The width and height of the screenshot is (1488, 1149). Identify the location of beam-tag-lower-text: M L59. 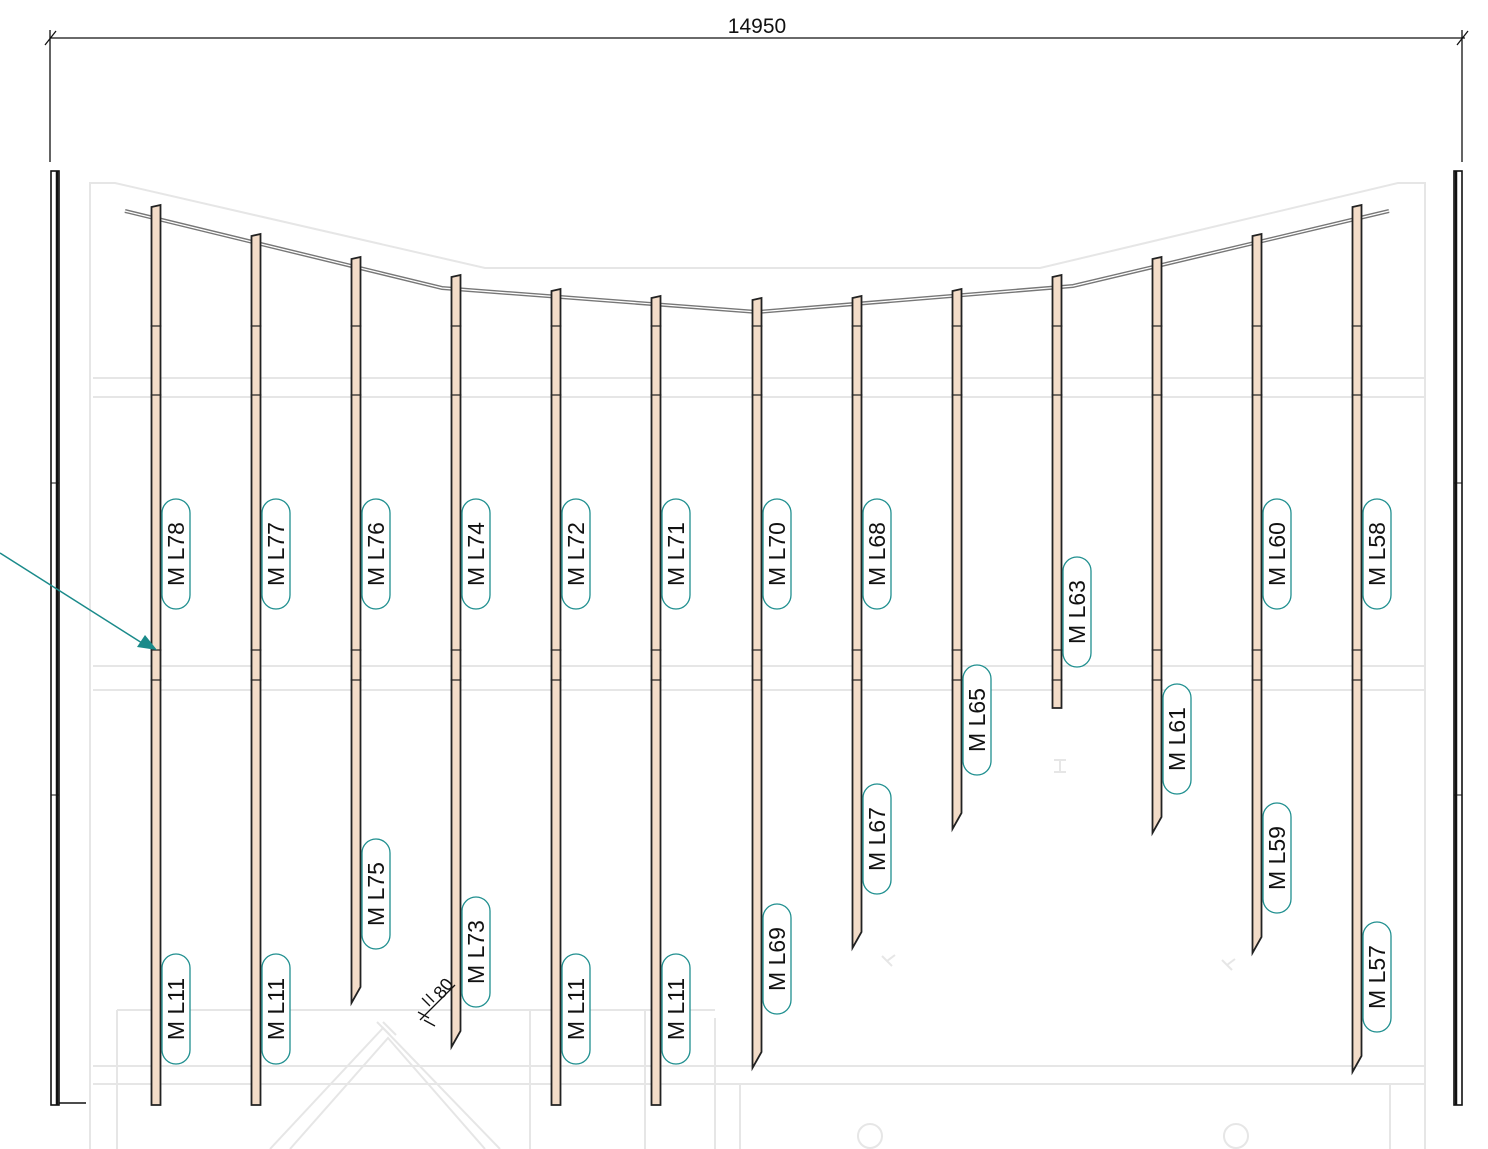
(1277, 858).